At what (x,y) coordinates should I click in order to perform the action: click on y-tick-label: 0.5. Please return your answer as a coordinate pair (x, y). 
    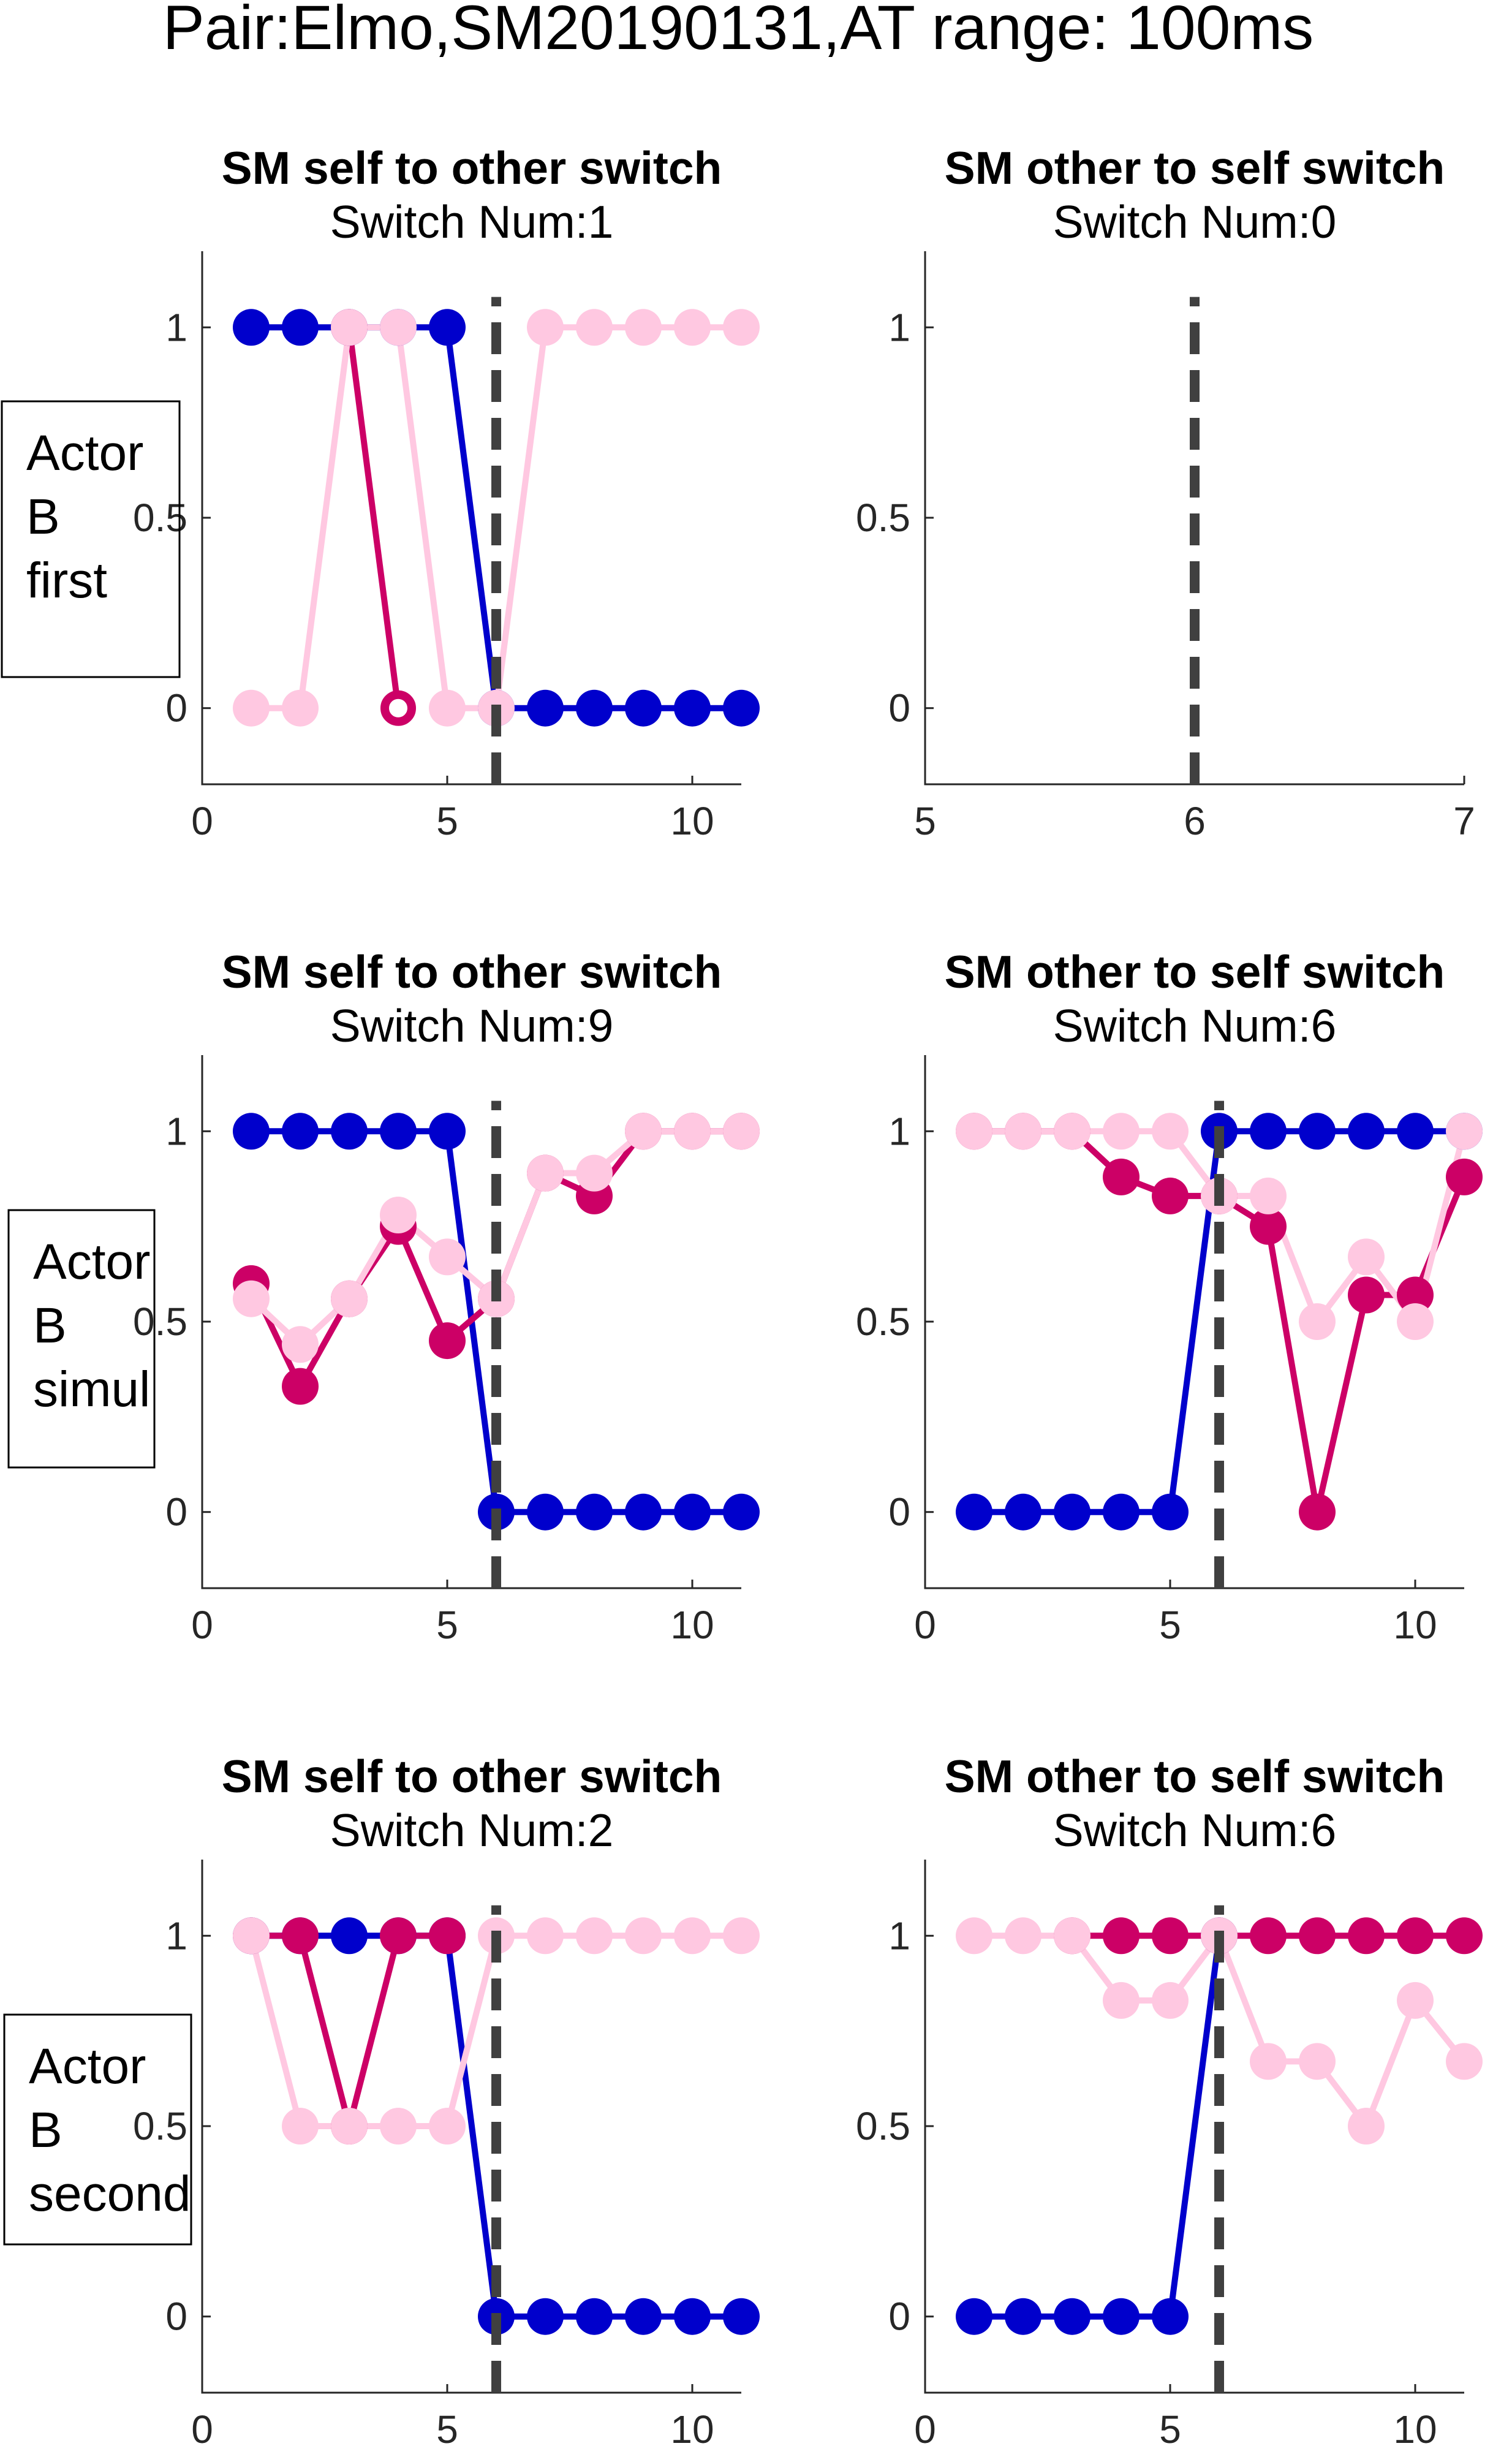
    Looking at the image, I should click on (160, 518).